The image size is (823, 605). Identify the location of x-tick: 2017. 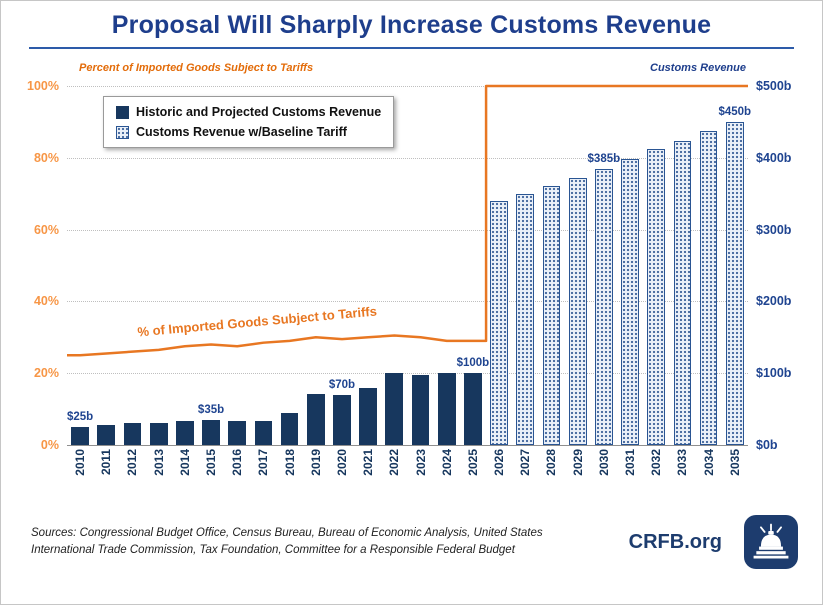
(263, 474).